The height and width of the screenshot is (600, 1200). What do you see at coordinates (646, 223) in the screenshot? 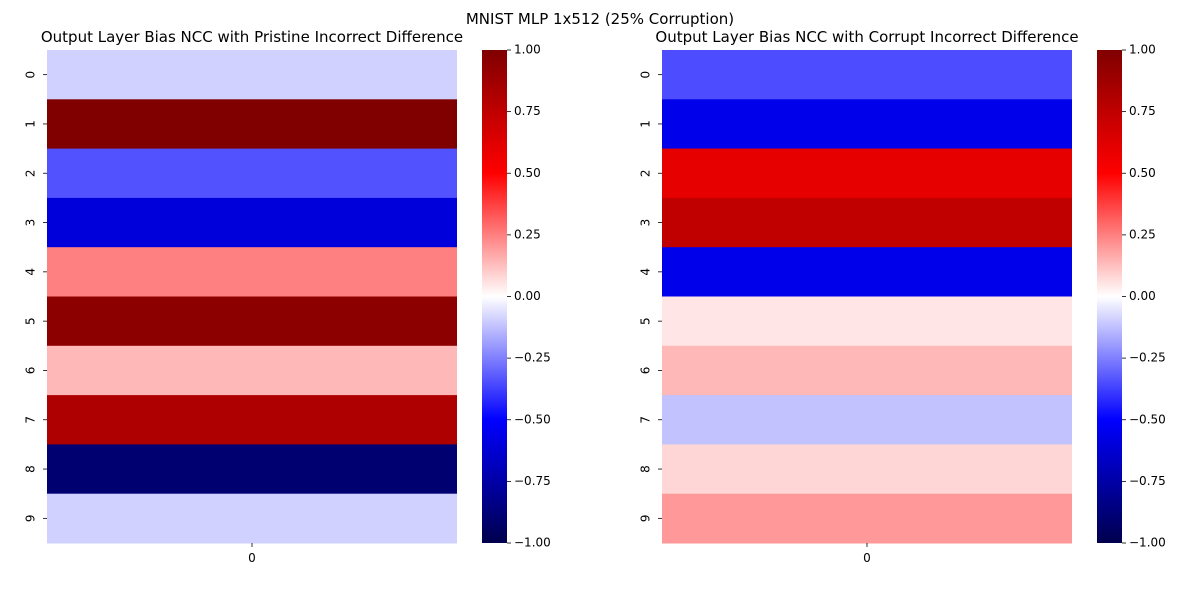
I see `heatmap-2-ytick-label-3: 3` at bounding box center [646, 223].